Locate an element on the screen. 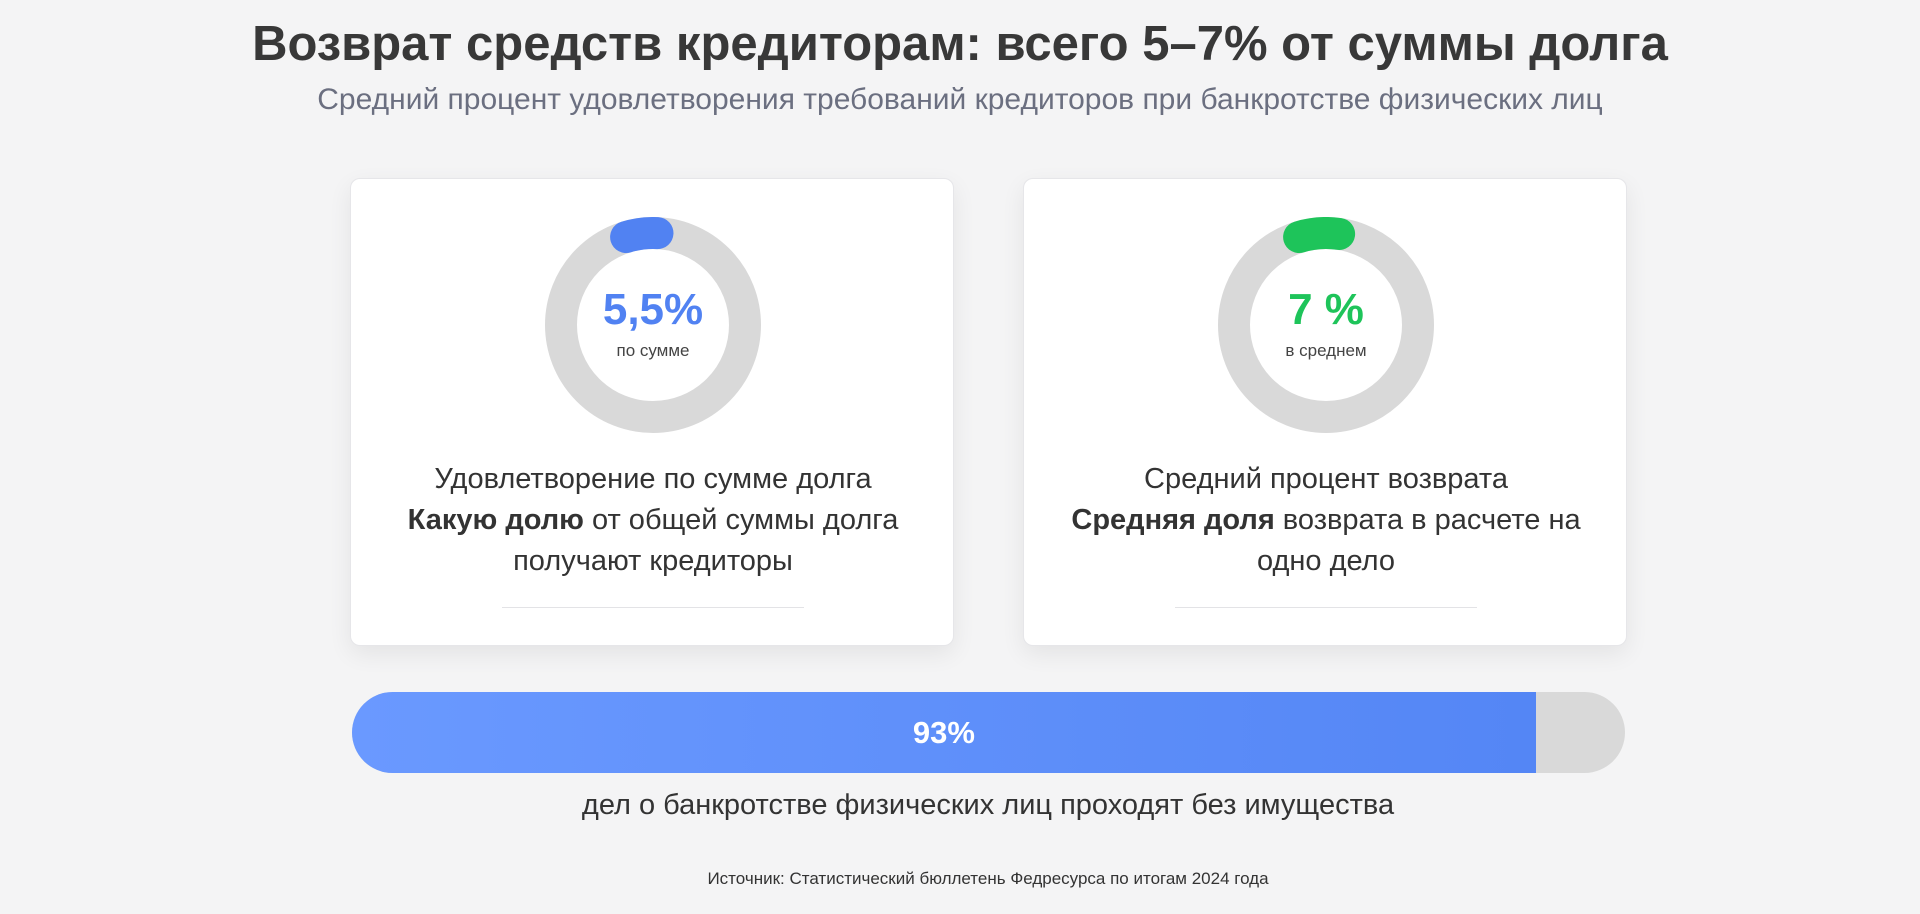 The image size is (1920, 914). donut-chart-debt-sum: 5,5% по сумме is located at coordinates (653, 325).